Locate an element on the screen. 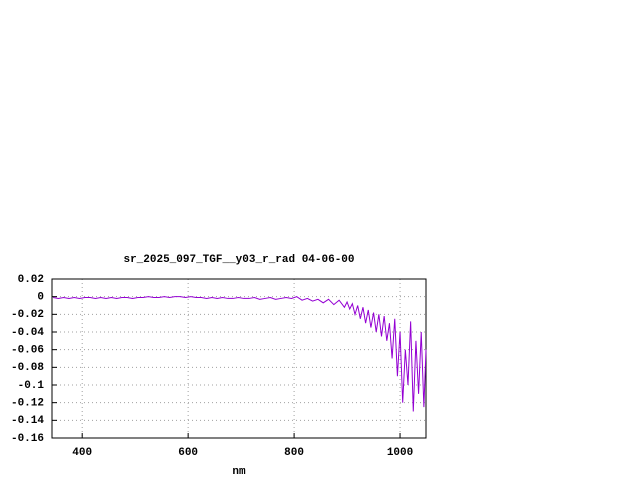  x-tick-label: 800 is located at coordinates (294, 453).